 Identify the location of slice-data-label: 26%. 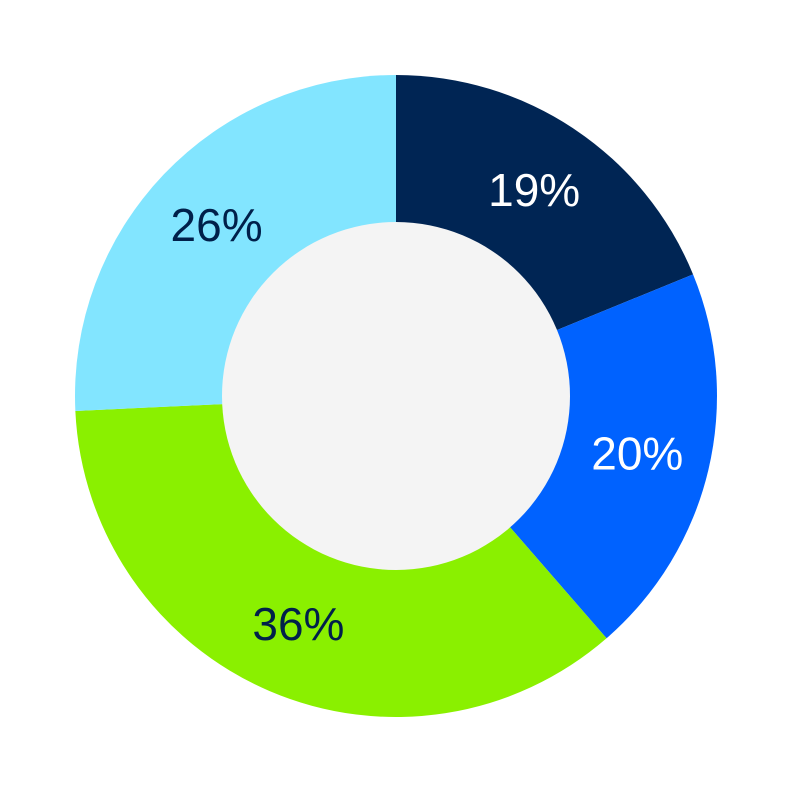
(217, 225).